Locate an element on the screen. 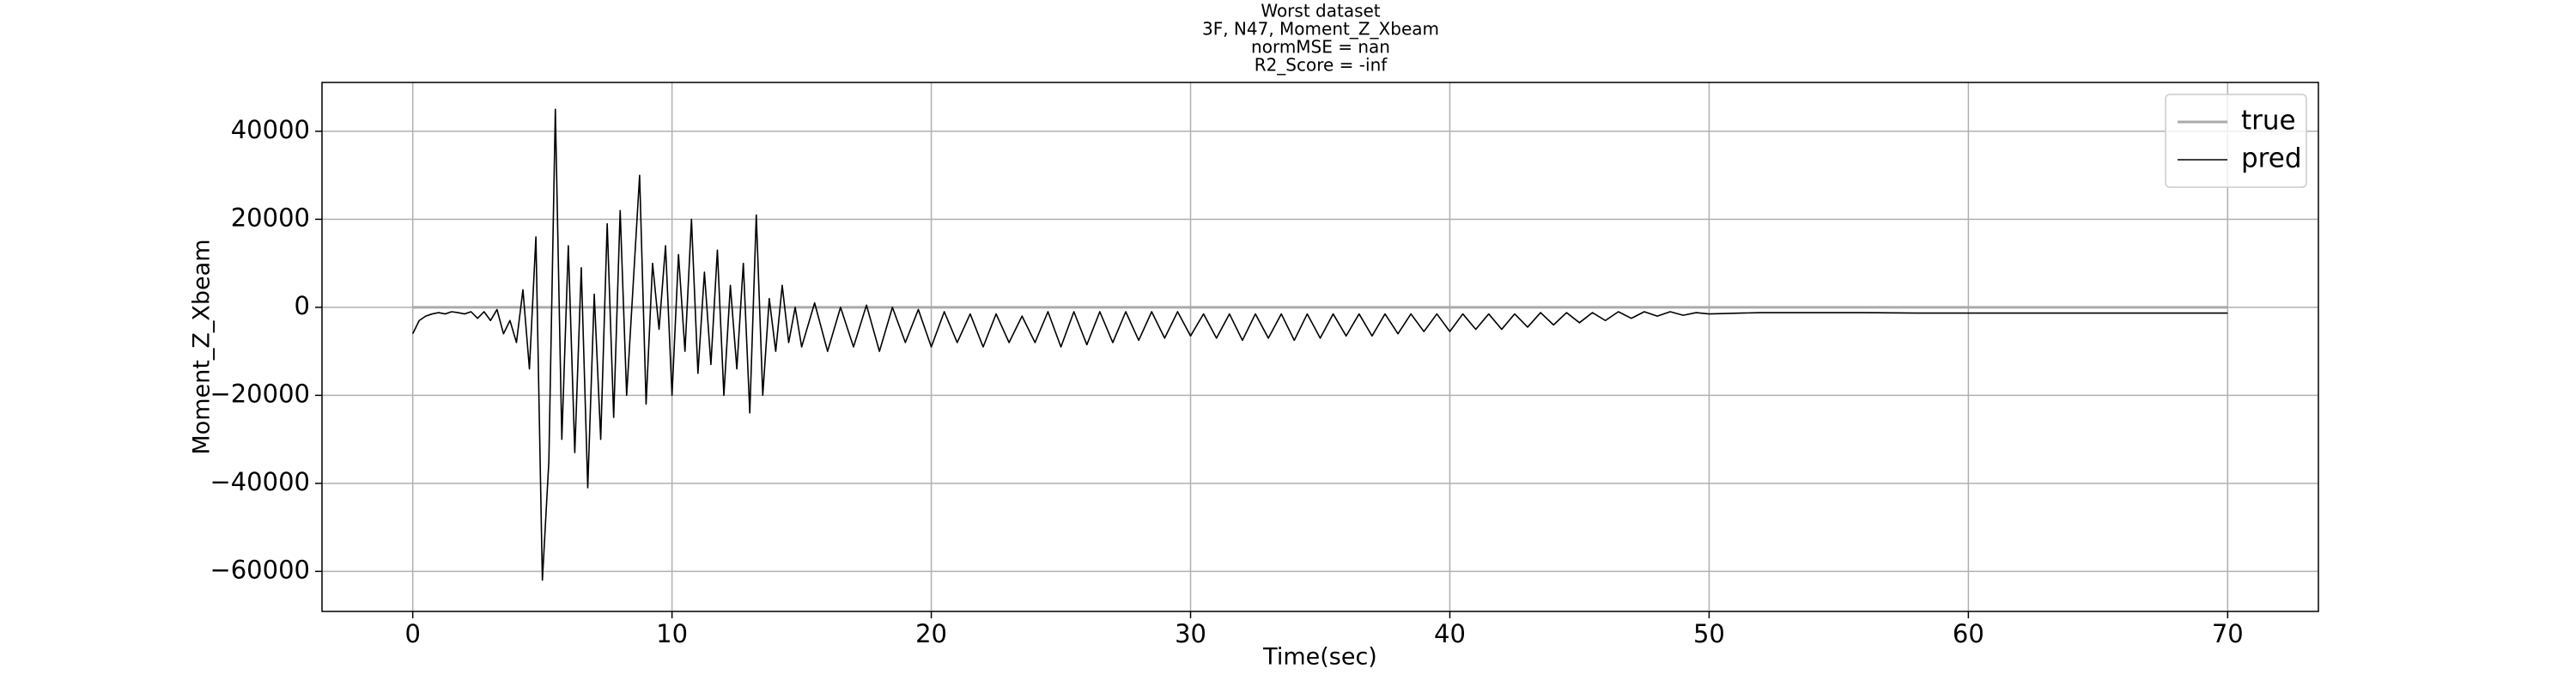 This screenshot has height=687, width=2576. x-tick-label: 60 is located at coordinates (1968, 633).